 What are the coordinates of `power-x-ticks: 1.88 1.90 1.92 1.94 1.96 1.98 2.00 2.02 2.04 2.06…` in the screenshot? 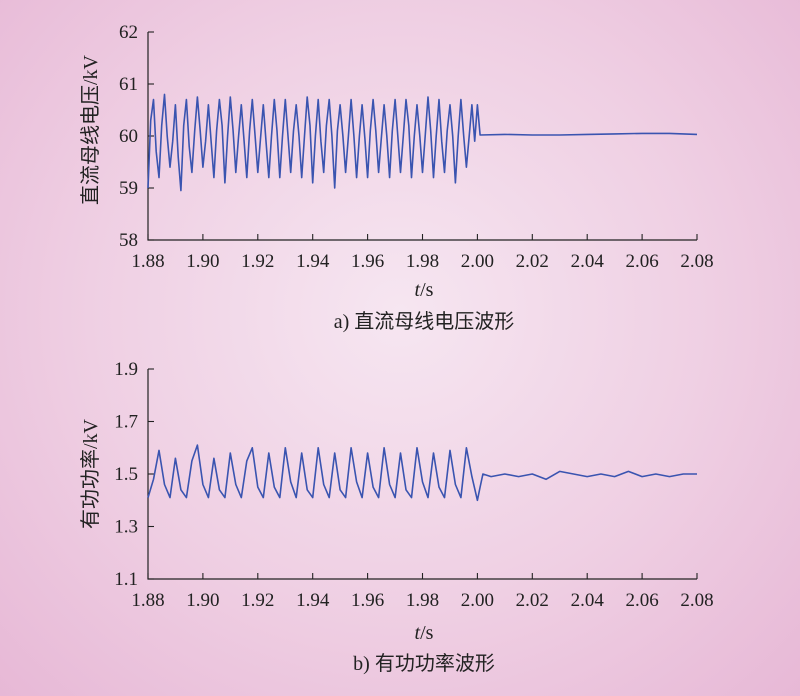 It's located at (422, 592).